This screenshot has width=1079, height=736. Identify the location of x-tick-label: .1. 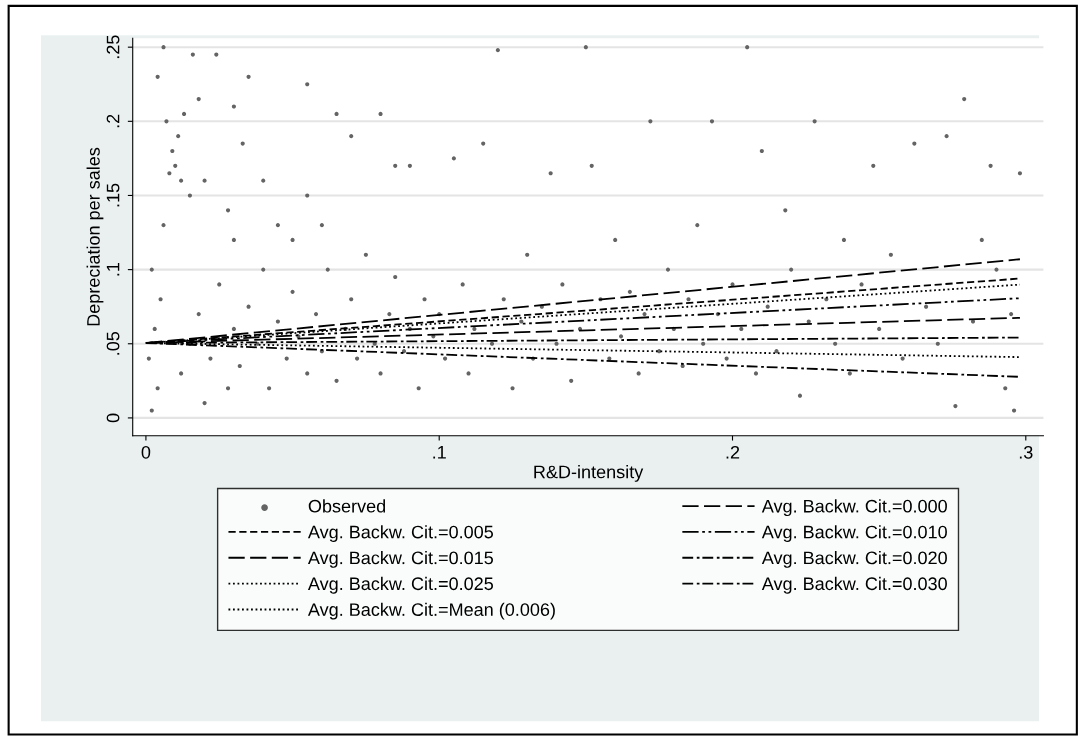
(439, 452).